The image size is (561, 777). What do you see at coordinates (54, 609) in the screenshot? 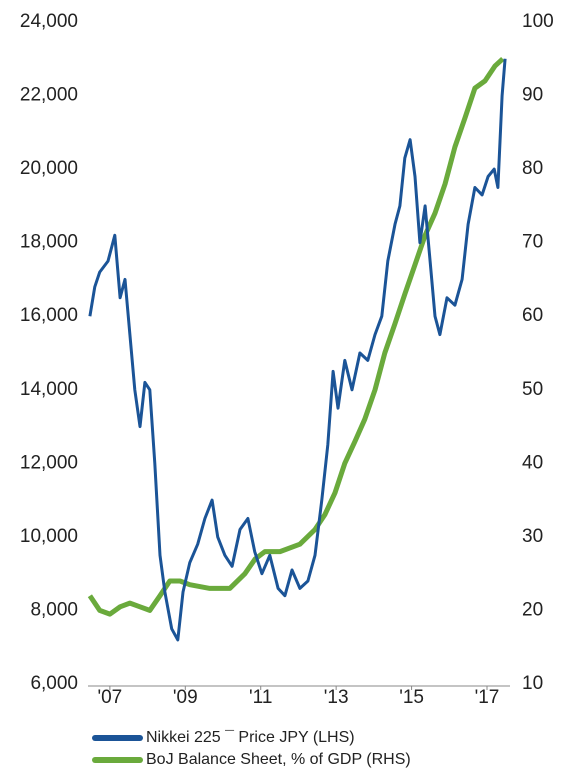
I see `y-tick-label: 8,000` at bounding box center [54, 609].